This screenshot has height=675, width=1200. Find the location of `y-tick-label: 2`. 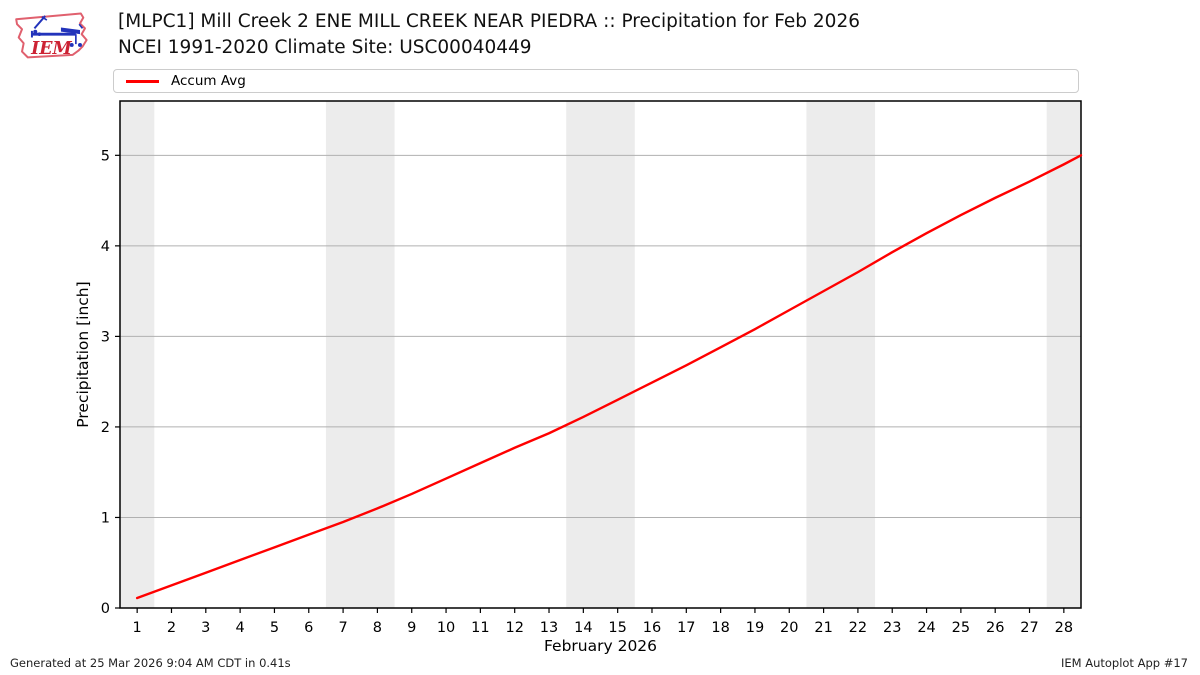

y-tick-label: 2 is located at coordinates (105, 428).